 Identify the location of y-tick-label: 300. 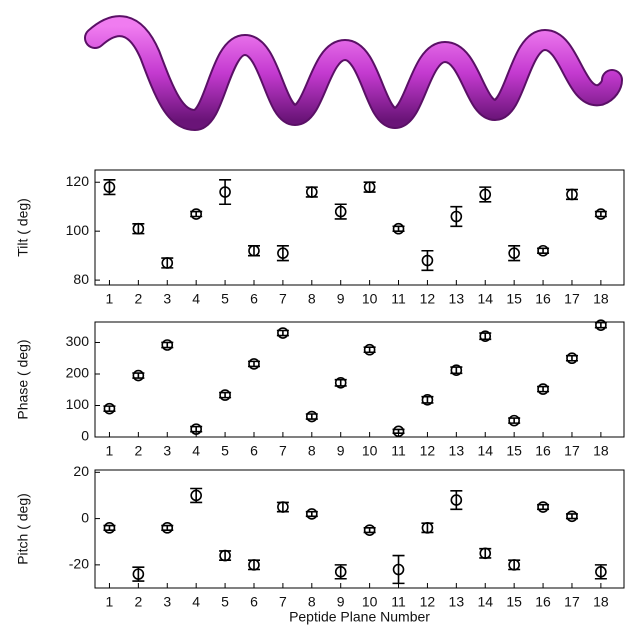
(78, 341).